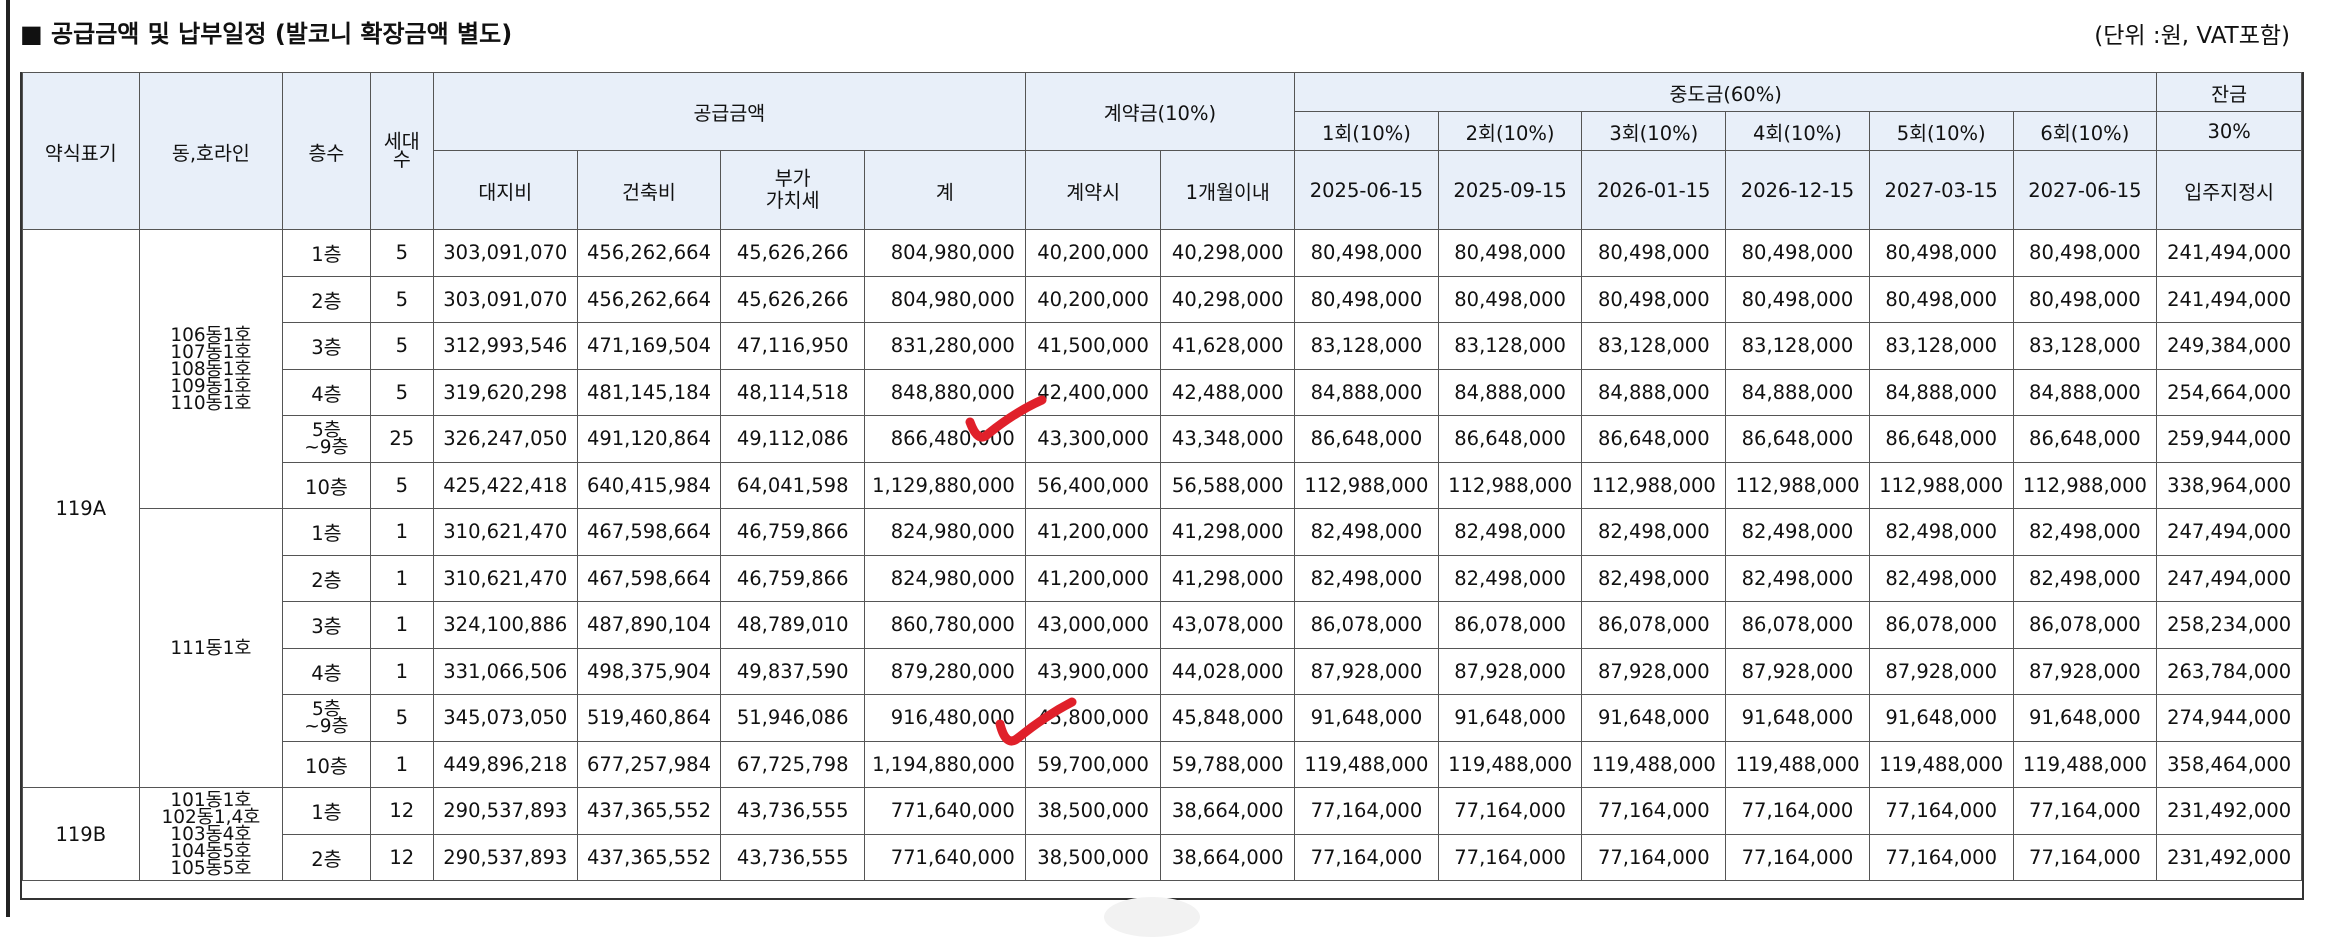 The width and height of the screenshot is (2344, 937). I want to click on header-m2: 2회(10%), so click(1510, 131).